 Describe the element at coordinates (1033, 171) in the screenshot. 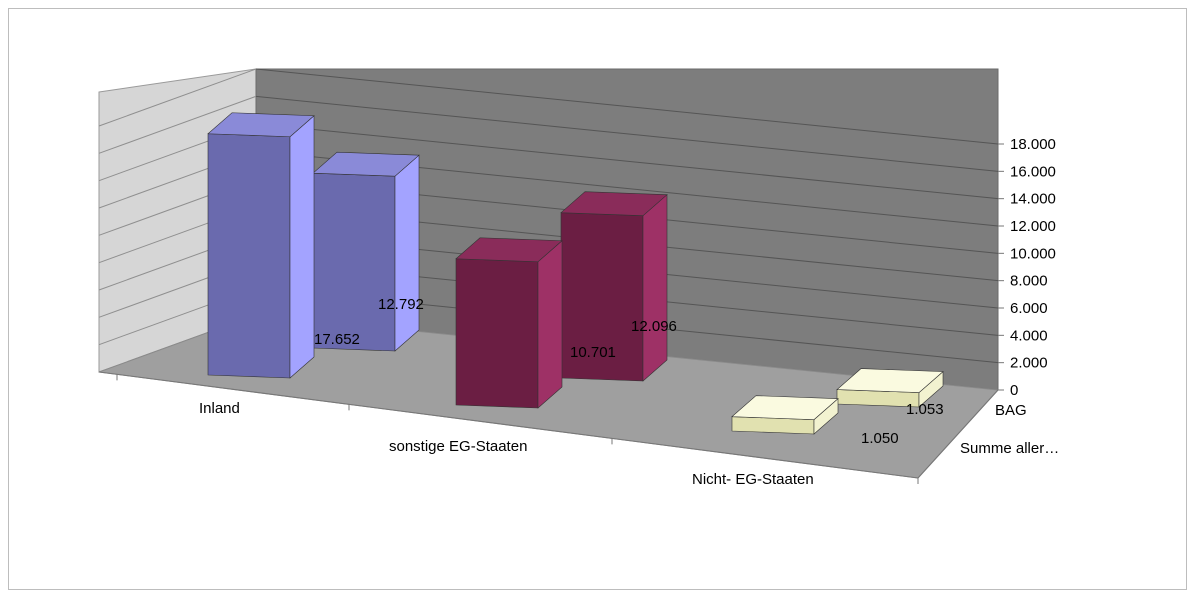

I see `y-tick-label: 16.000` at that location.